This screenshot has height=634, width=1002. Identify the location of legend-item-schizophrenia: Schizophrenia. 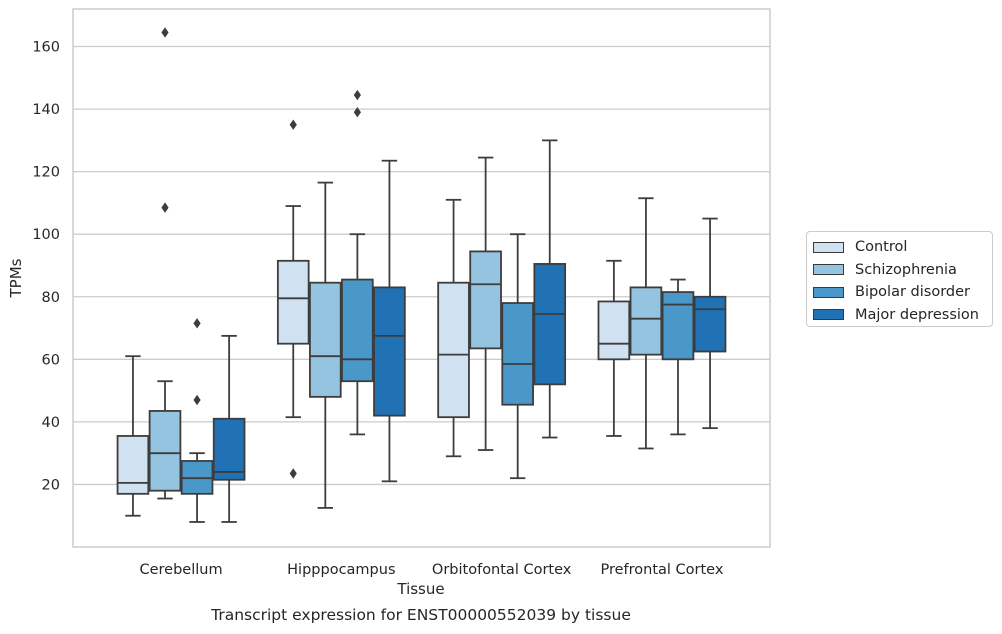
(902, 270).